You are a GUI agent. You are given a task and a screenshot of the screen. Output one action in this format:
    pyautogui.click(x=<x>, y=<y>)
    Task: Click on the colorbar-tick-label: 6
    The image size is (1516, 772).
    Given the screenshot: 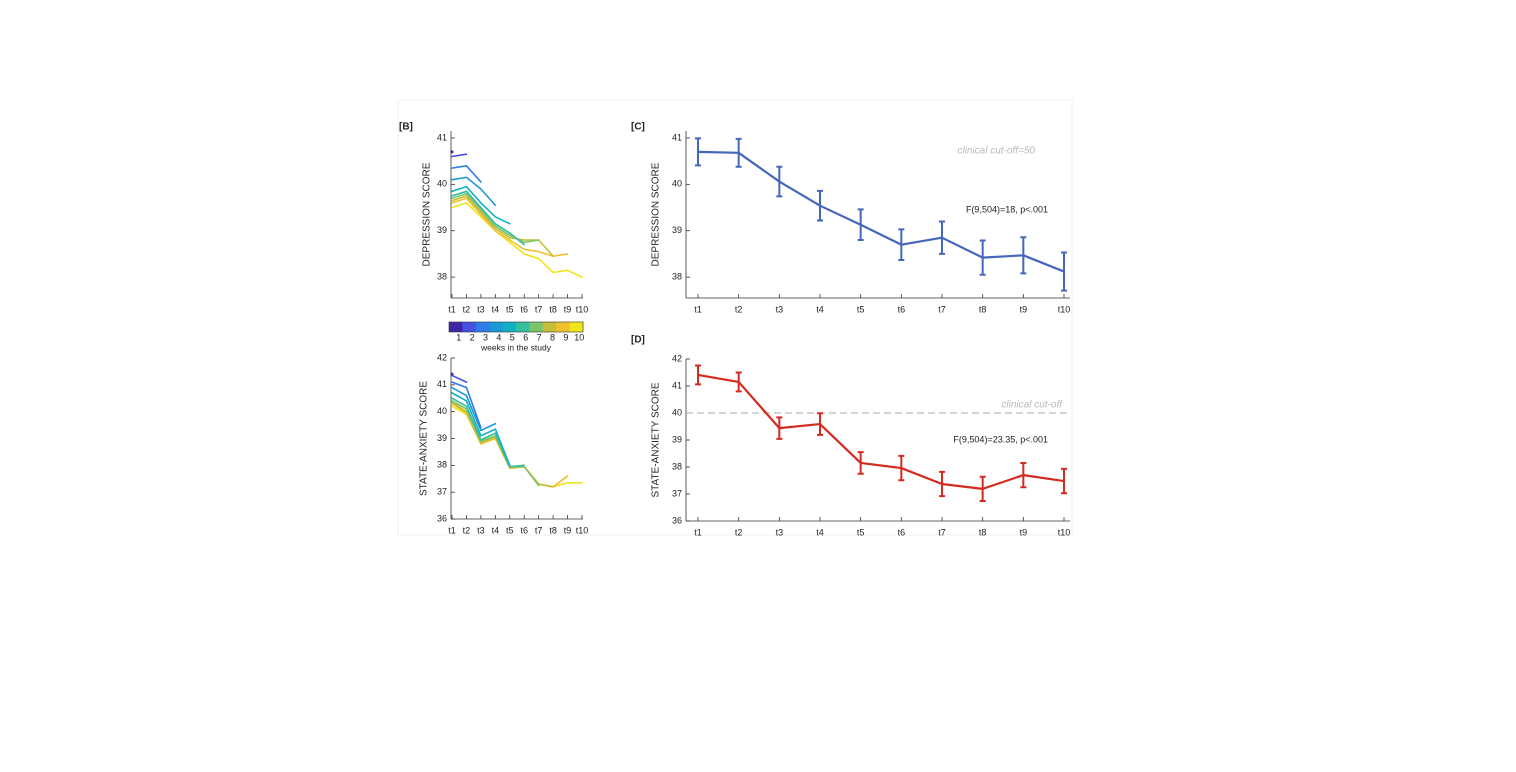 What is the action you would take?
    pyautogui.click(x=525, y=337)
    